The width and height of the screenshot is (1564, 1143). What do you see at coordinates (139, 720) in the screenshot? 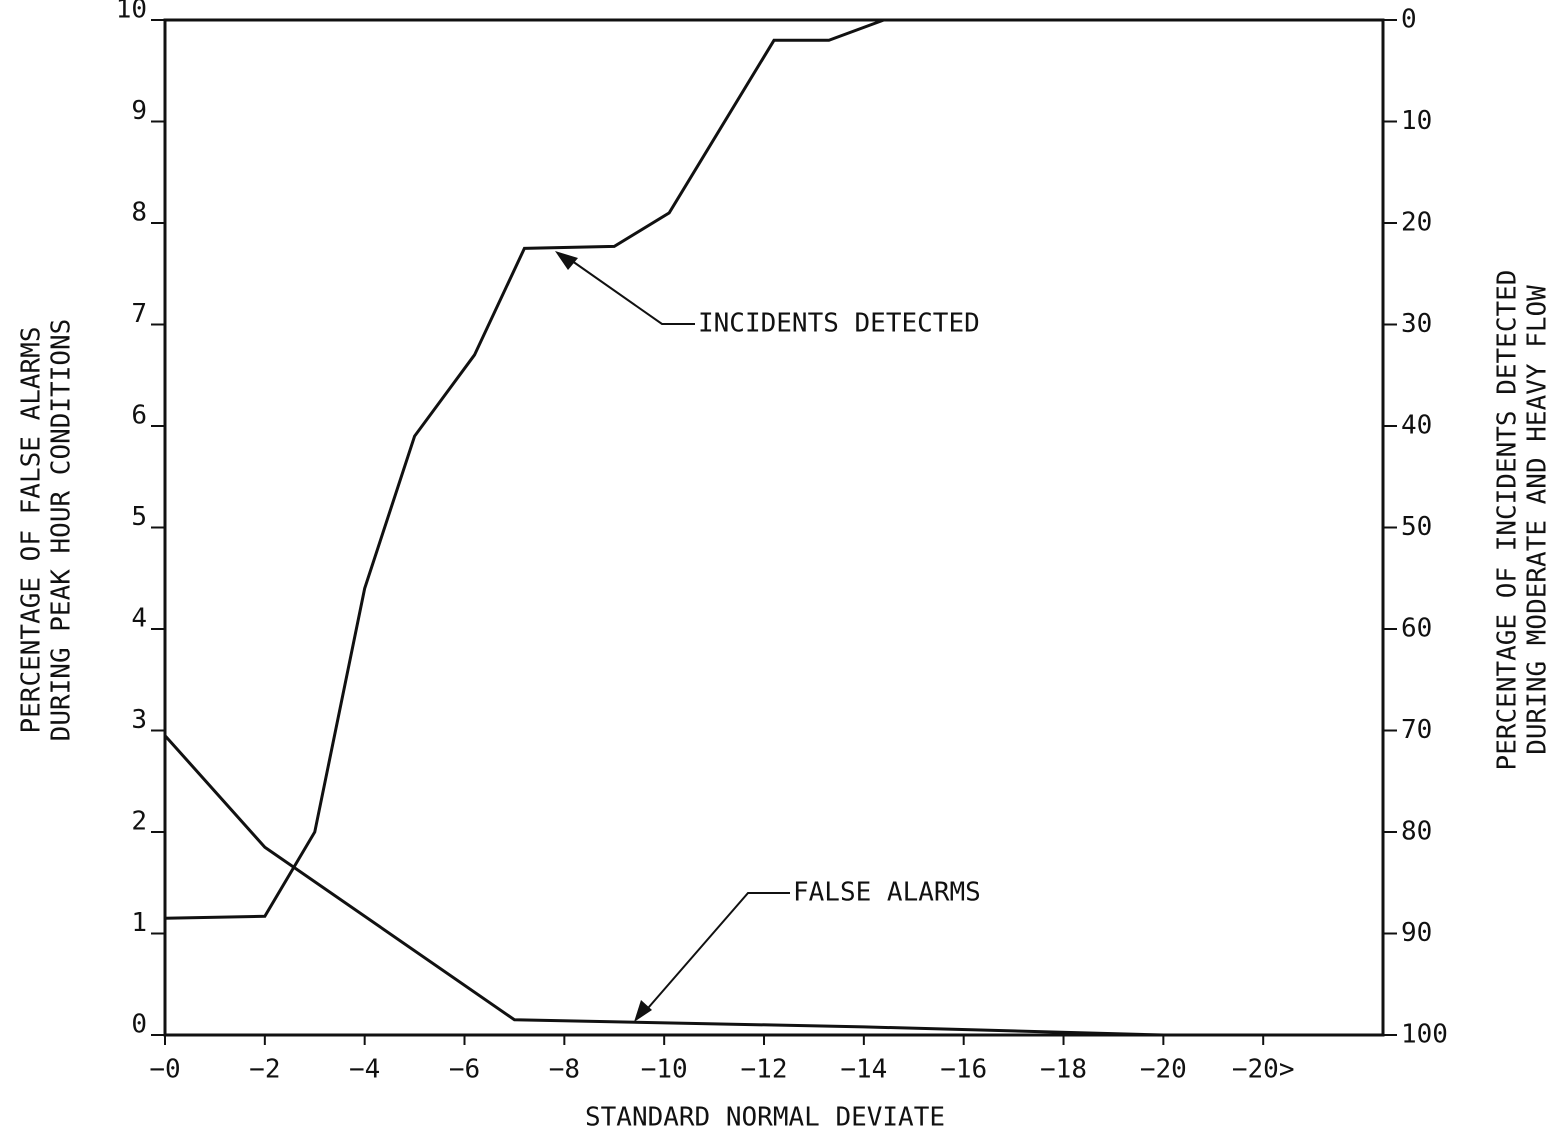
I see `y-tick-label: 3` at bounding box center [139, 720].